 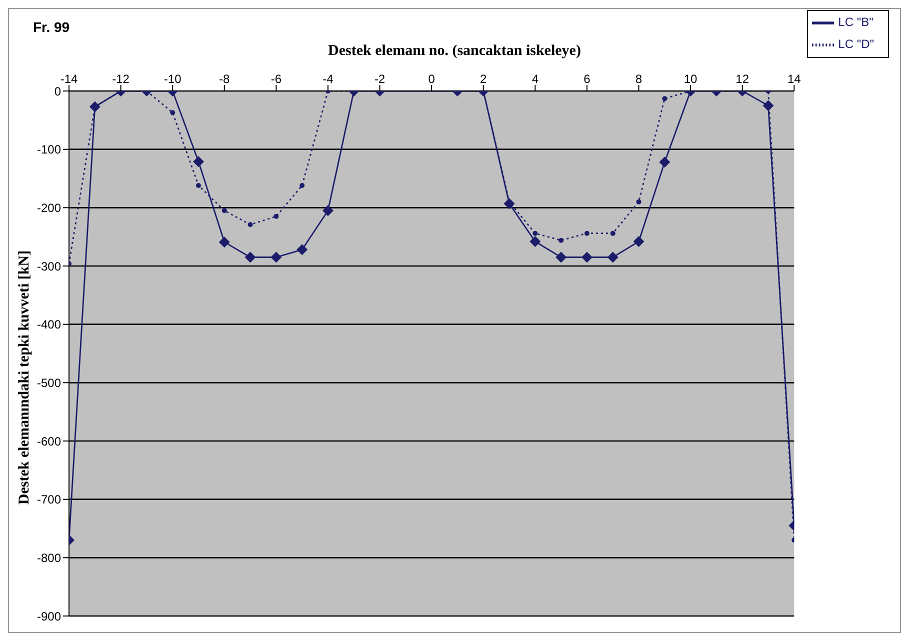 I want to click on x-tick-label: 10, so click(x=691, y=79).